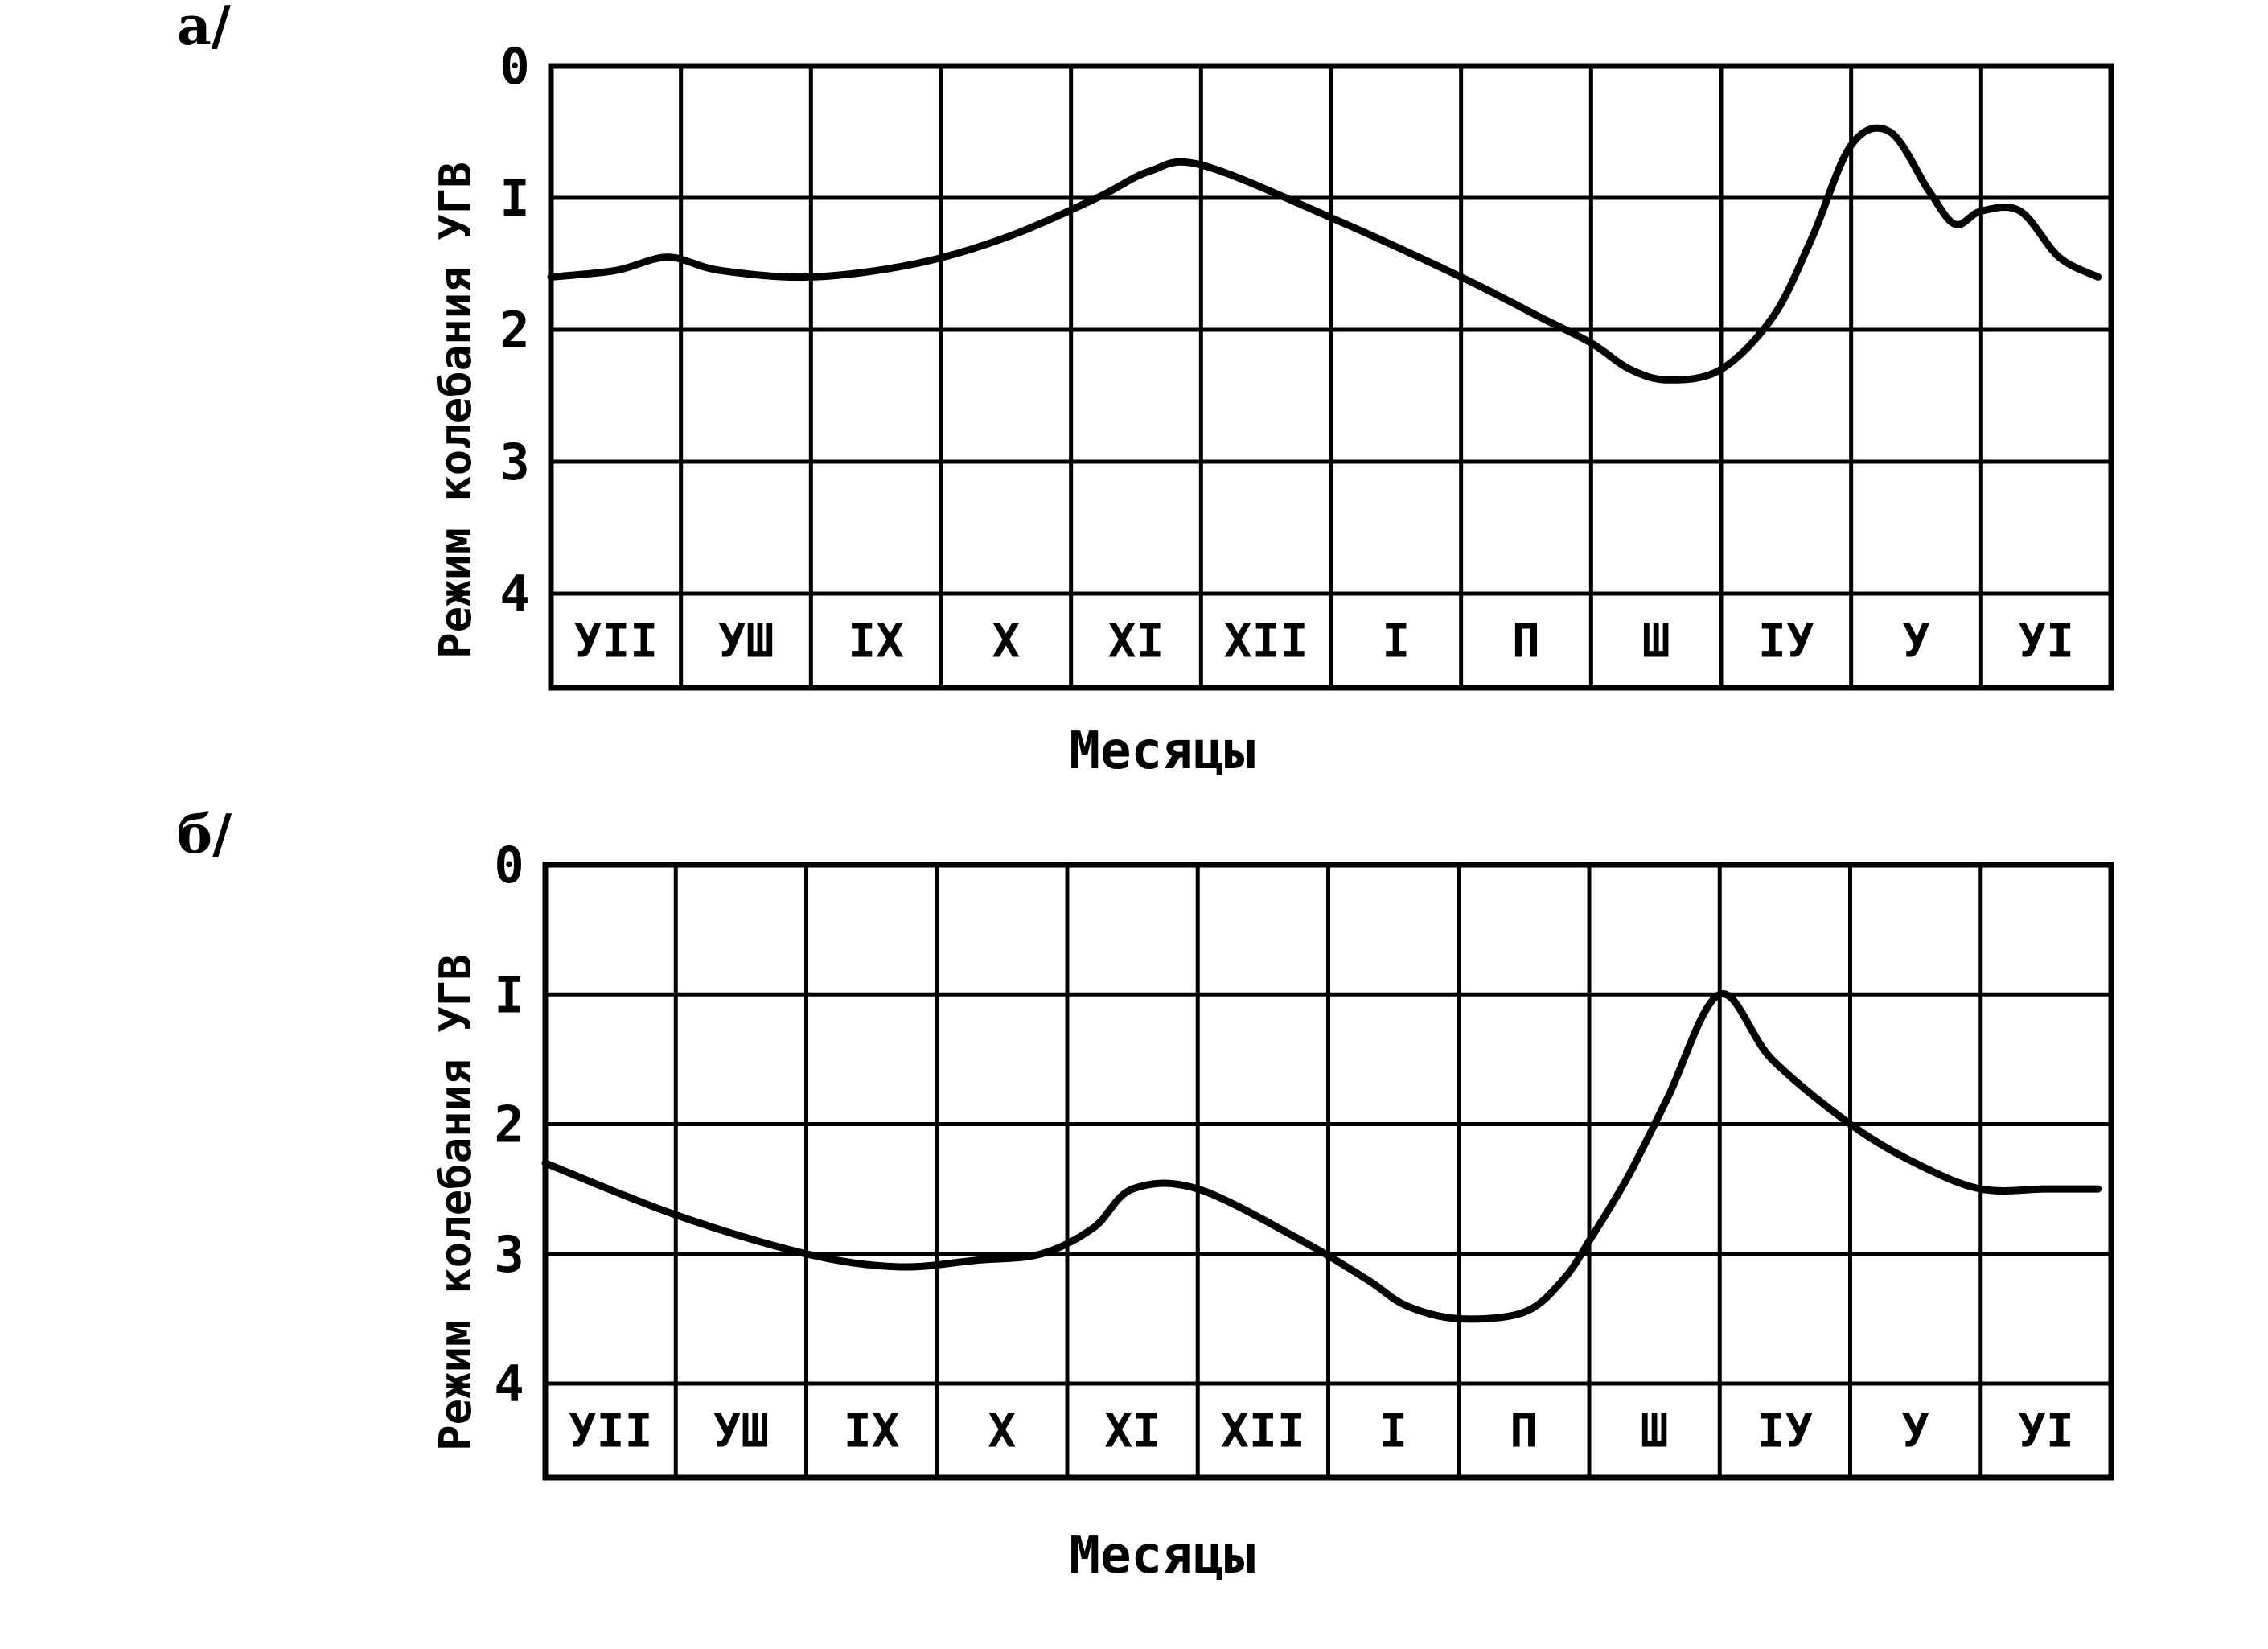 The image size is (2268, 1649). I want to click on panel-b-month-label: У, so click(1915, 1431).